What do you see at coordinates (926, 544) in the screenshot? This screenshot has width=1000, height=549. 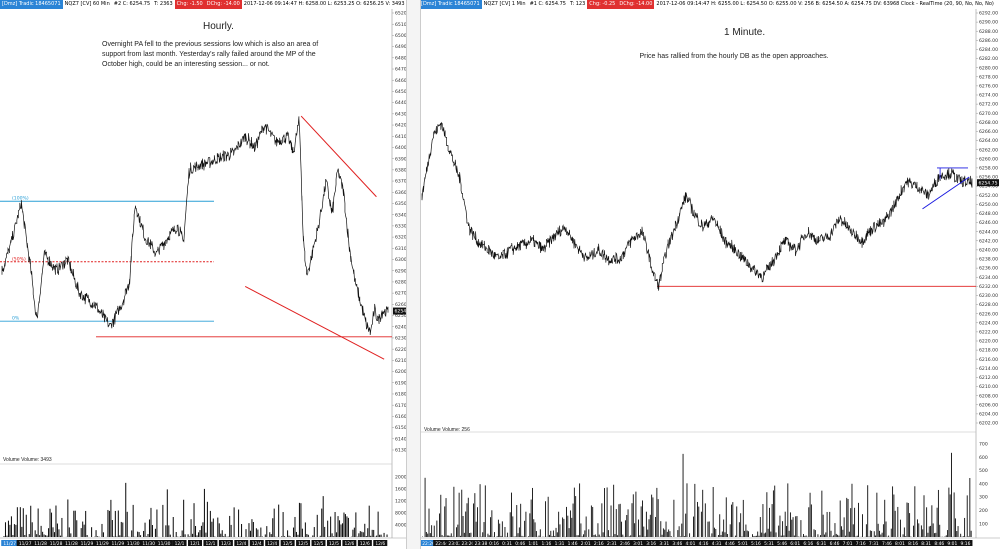 I see `time-tick-label: 8:31` at bounding box center [926, 544].